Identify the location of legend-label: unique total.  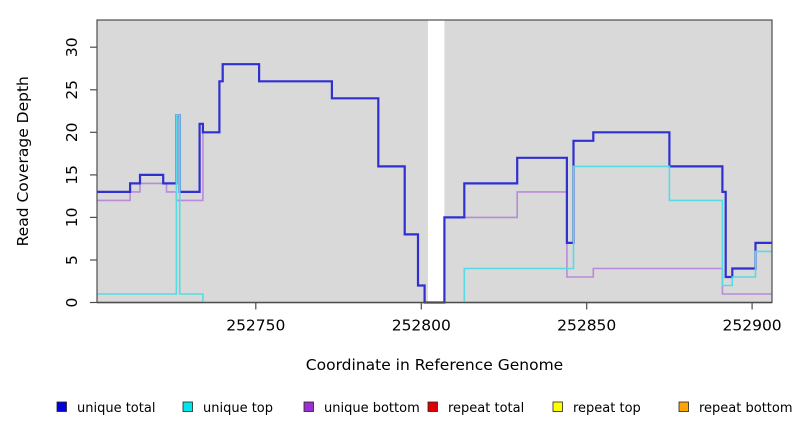
(116, 408).